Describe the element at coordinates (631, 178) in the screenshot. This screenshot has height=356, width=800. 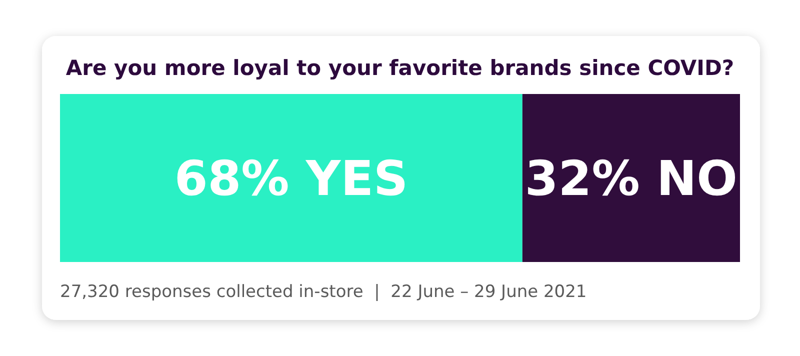
I see `data-label: 32% NO` at that location.